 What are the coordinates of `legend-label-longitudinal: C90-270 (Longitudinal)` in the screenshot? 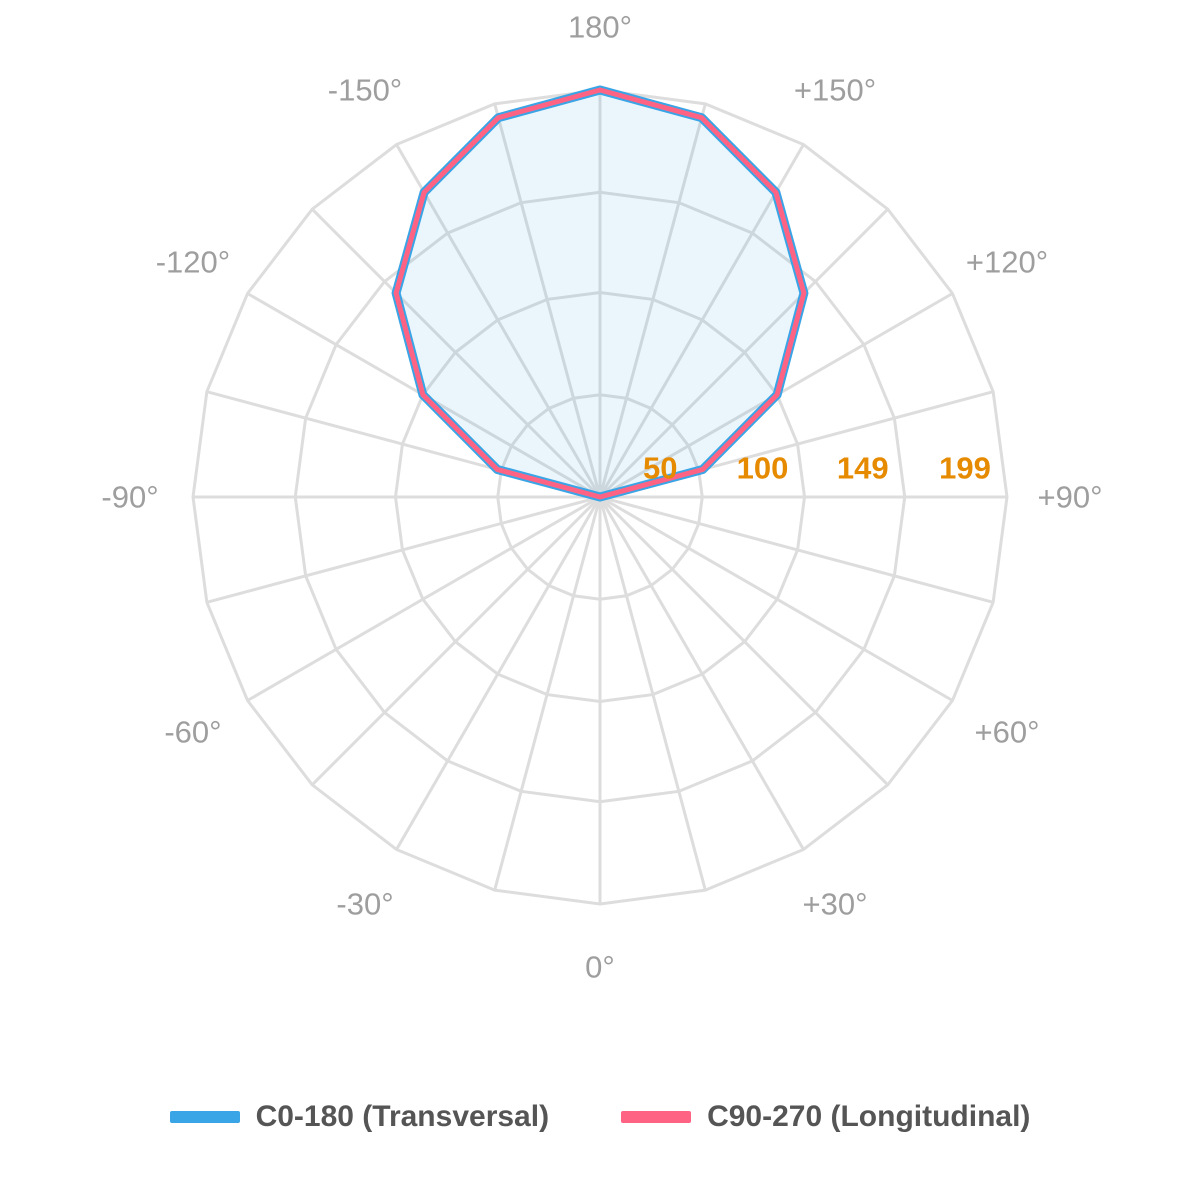 It's located at (869, 1116).